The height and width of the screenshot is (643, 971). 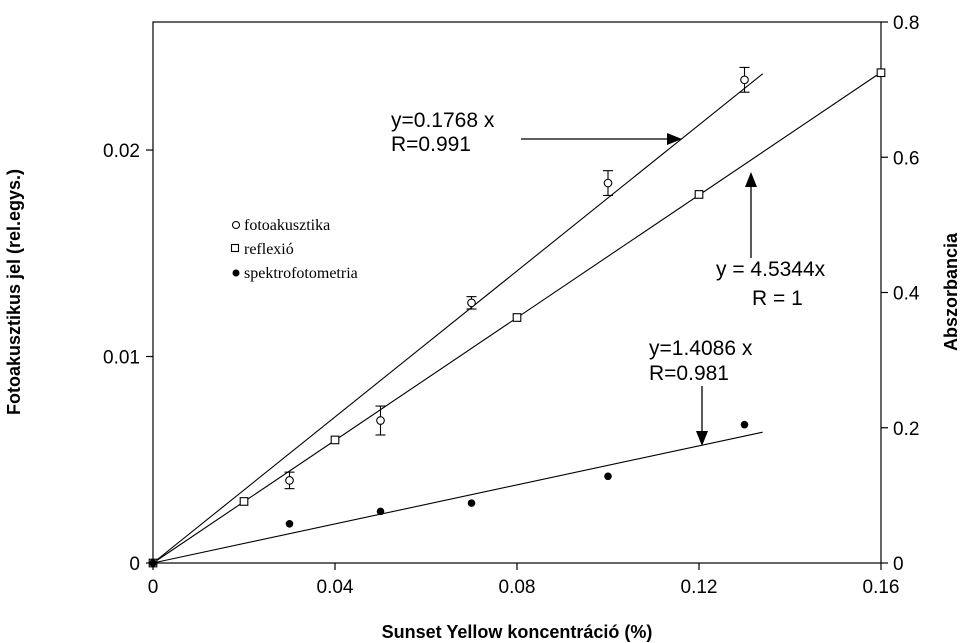 I want to click on annotation-arrowhead-fotoakusztika, so click(x=674, y=139).